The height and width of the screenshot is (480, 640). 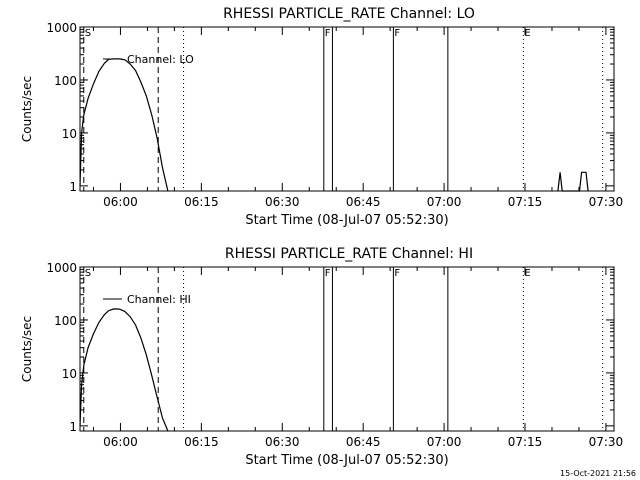 I want to click on legend-lo: Channel: LO, so click(x=148, y=59).